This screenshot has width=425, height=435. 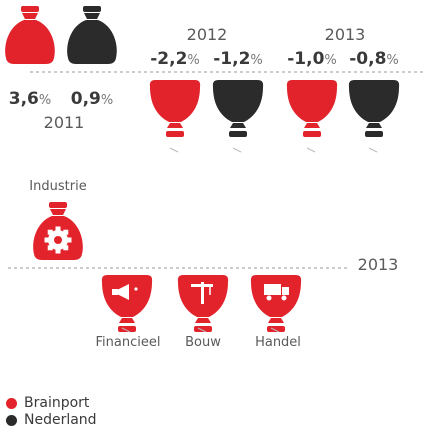 I want to click on bar-2013-nederland-body, so click(x=374, y=101).